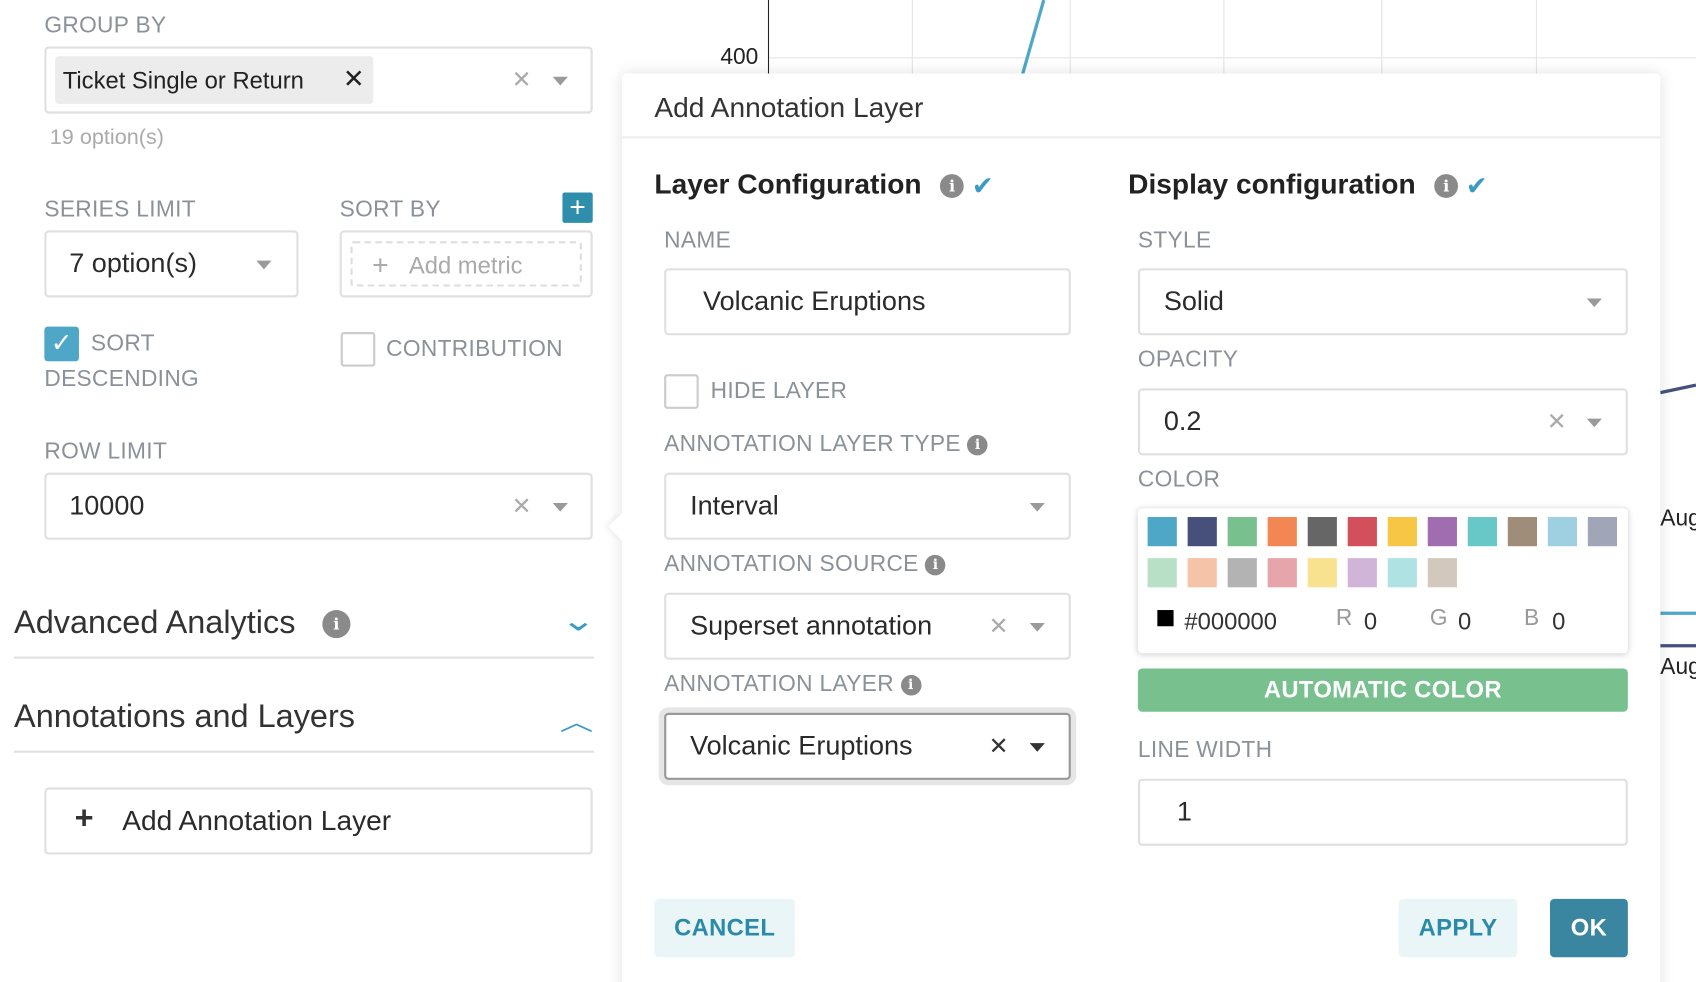 This screenshot has width=1696, height=982. What do you see at coordinates (105, 25) in the screenshot?
I see `group-by-label: GROUP BY` at bounding box center [105, 25].